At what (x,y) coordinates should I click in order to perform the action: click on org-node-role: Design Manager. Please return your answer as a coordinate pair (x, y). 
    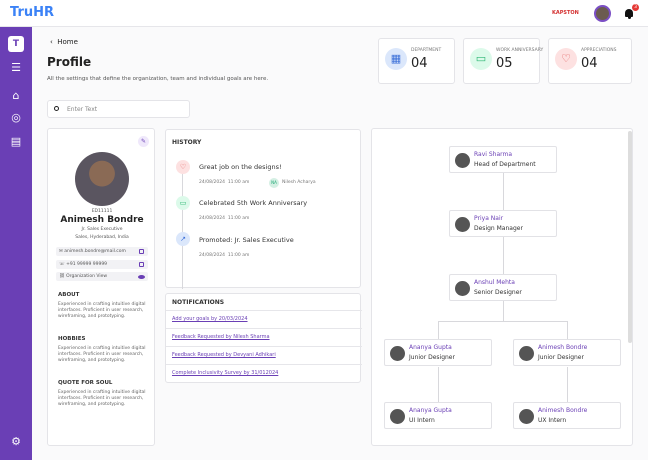
    Looking at the image, I should click on (498, 228).